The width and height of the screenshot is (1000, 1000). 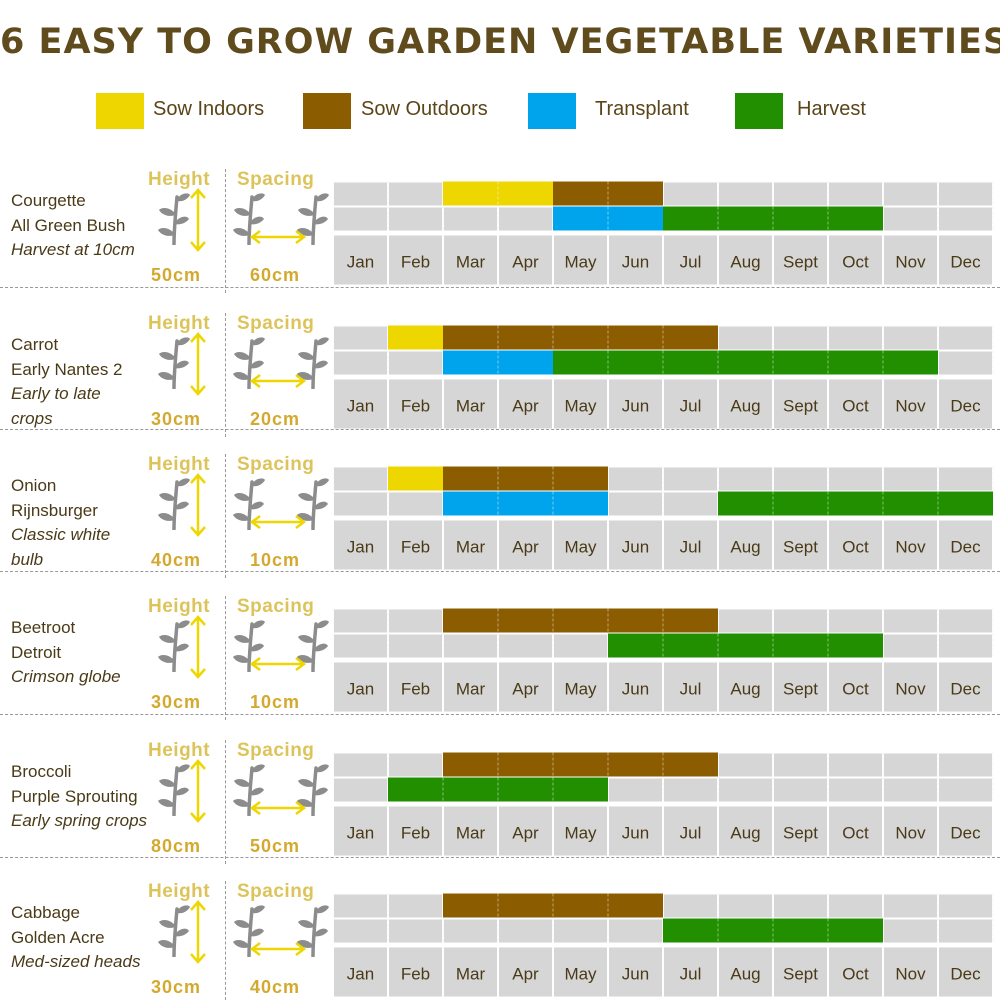 I want to click on legend-label-harvest: Harvest, so click(x=831, y=109).